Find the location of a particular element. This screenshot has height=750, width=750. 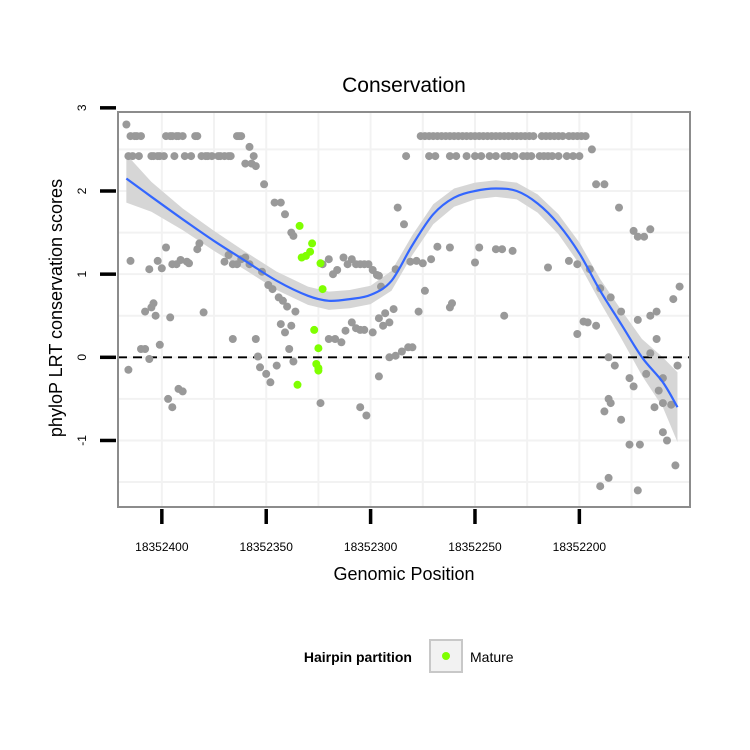

y-axis-title: phyloP LRT conservation scores is located at coordinates (56, 308).